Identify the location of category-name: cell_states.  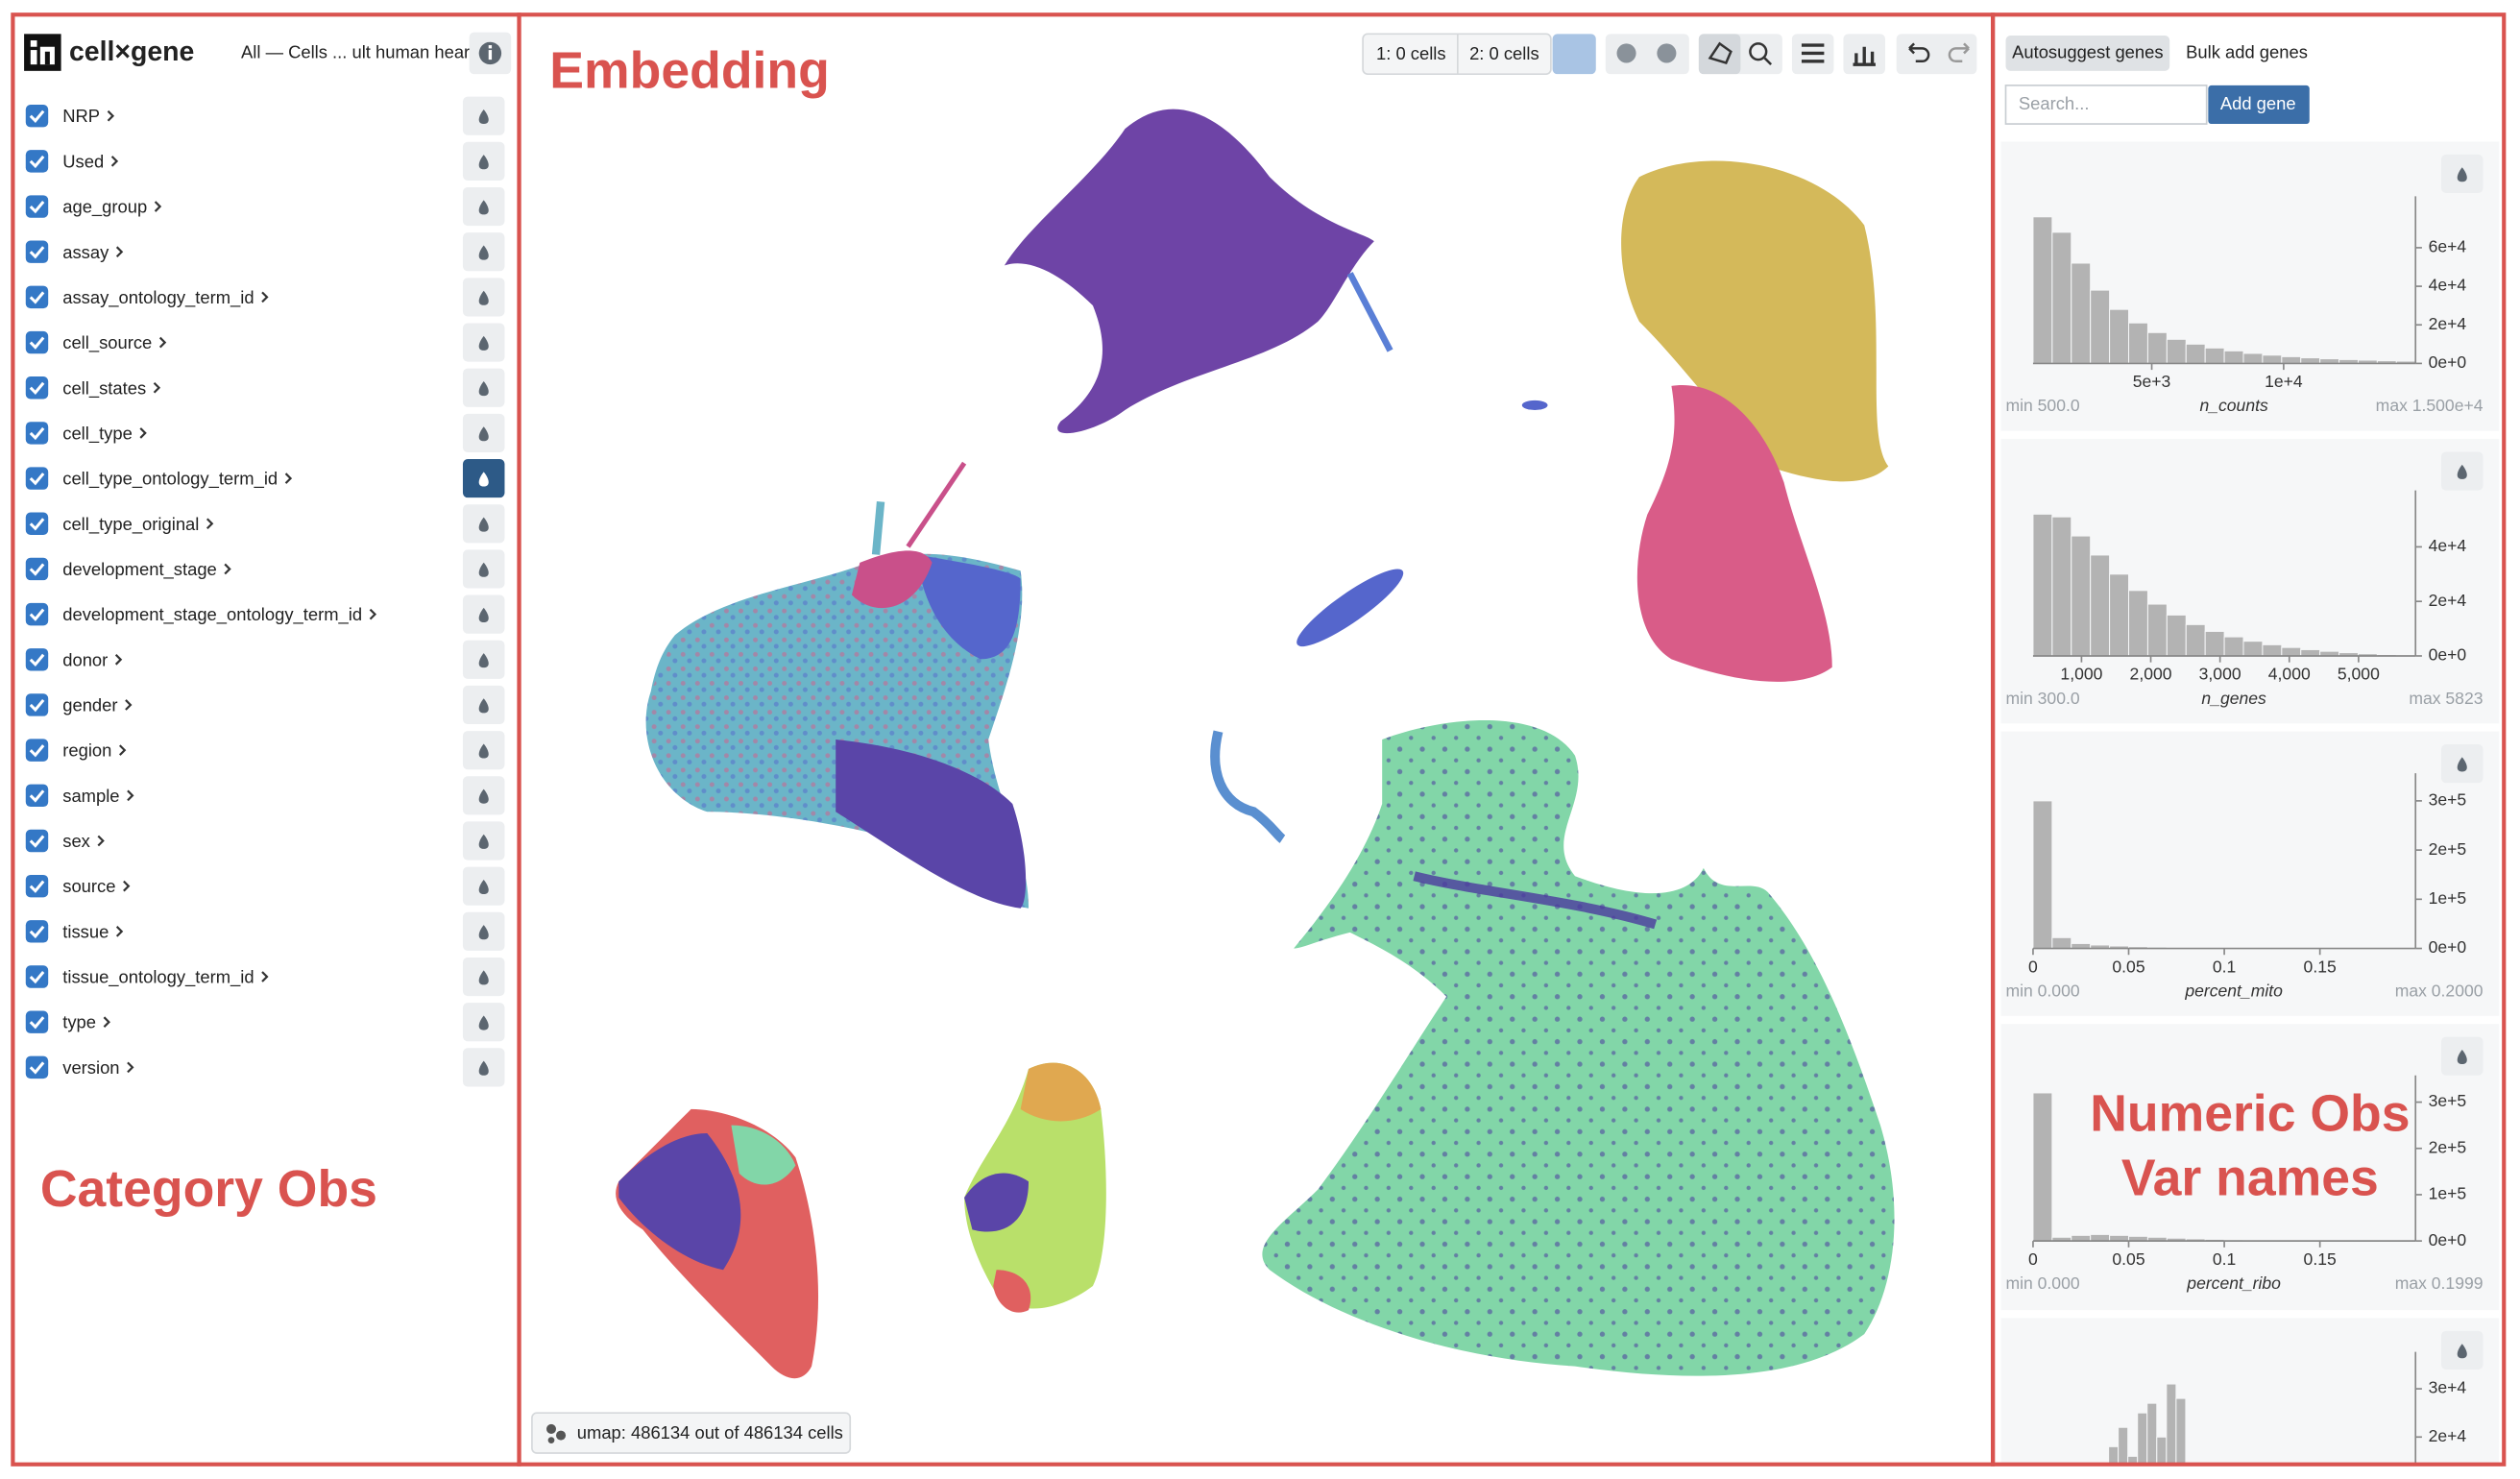
(104, 388).